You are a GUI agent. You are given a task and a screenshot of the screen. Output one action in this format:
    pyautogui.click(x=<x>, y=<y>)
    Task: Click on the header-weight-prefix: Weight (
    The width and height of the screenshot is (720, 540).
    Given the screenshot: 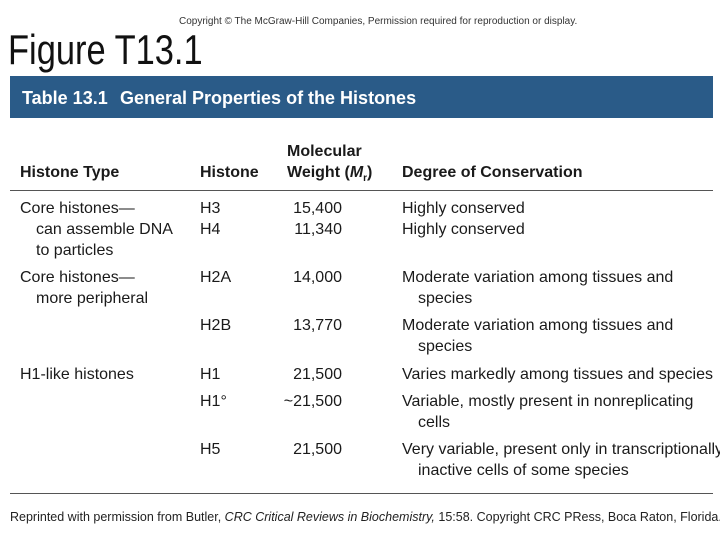 What is the action you would take?
    pyautogui.click(x=318, y=172)
    